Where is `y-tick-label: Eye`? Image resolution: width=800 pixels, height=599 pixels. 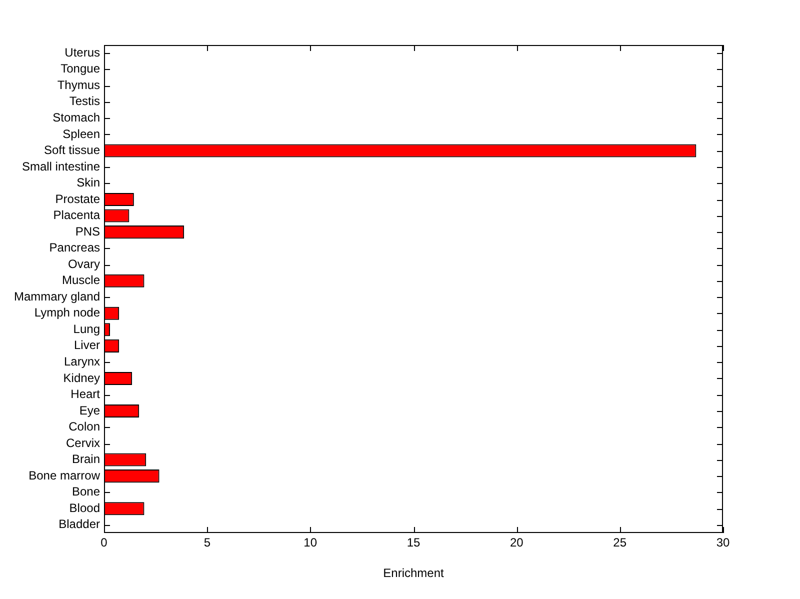 y-tick-label: Eye is located at coordinates (89, 410).